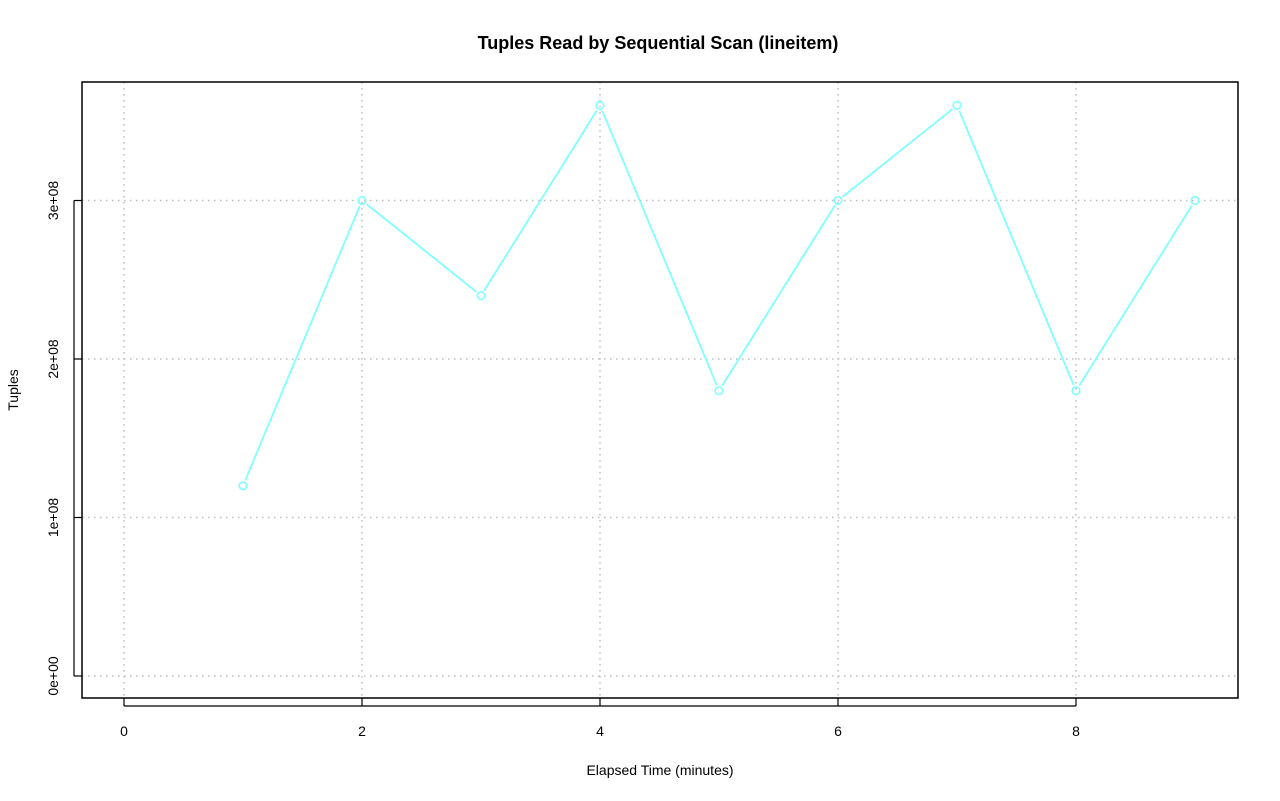 The image size is (1280, 801). I want to click on x-axis: 0 2 4 6 8, so click(600, 718).